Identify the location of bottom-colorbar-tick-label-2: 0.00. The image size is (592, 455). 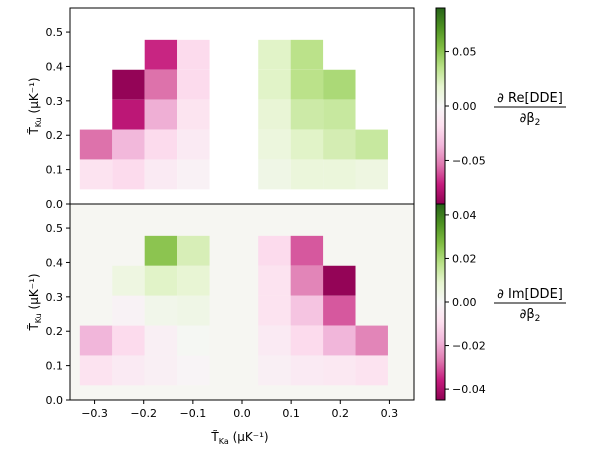
(464, 302).